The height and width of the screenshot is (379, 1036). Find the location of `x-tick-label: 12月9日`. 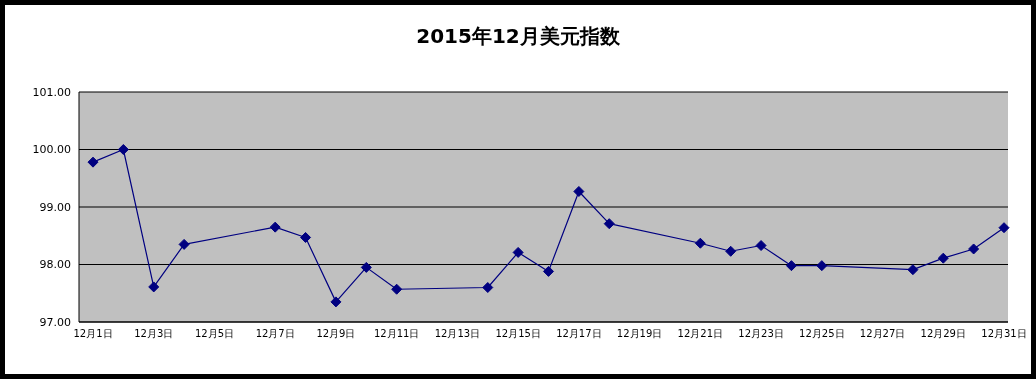

x-tick-label: 12月9日 is located at coordinates (336, 334).